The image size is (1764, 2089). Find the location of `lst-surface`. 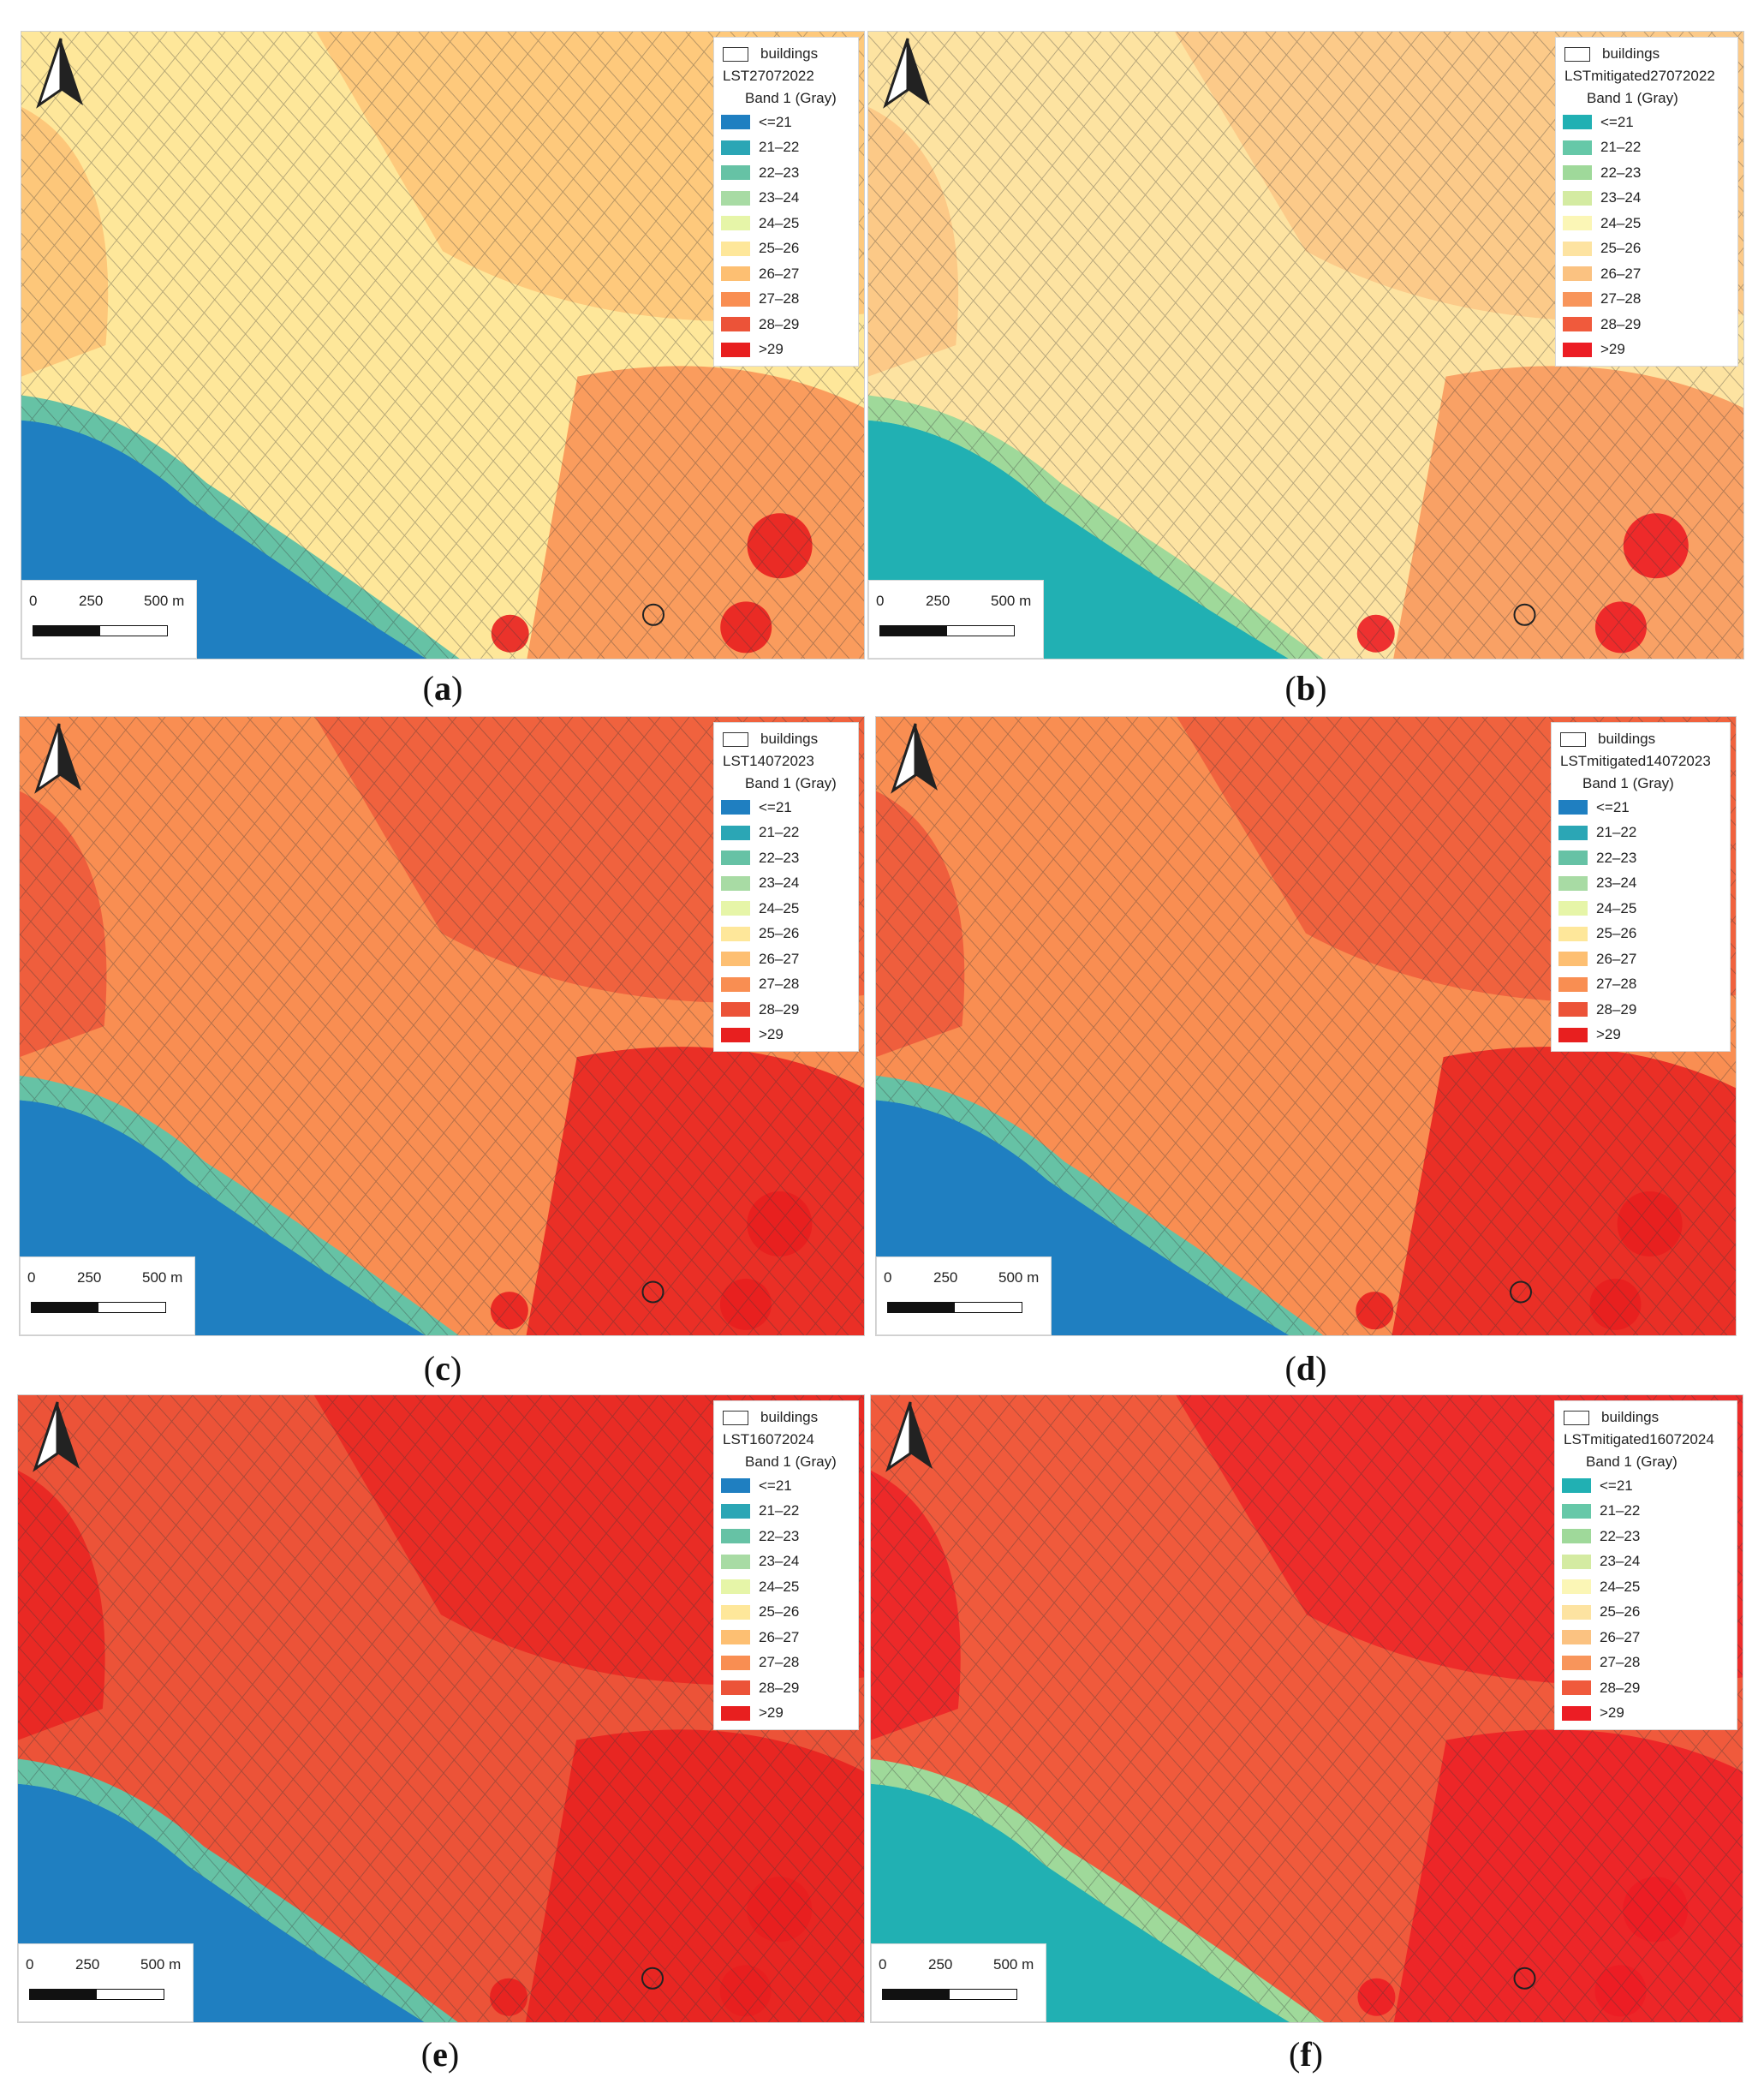

lst-surface is located at coordinates (1306, 1026).